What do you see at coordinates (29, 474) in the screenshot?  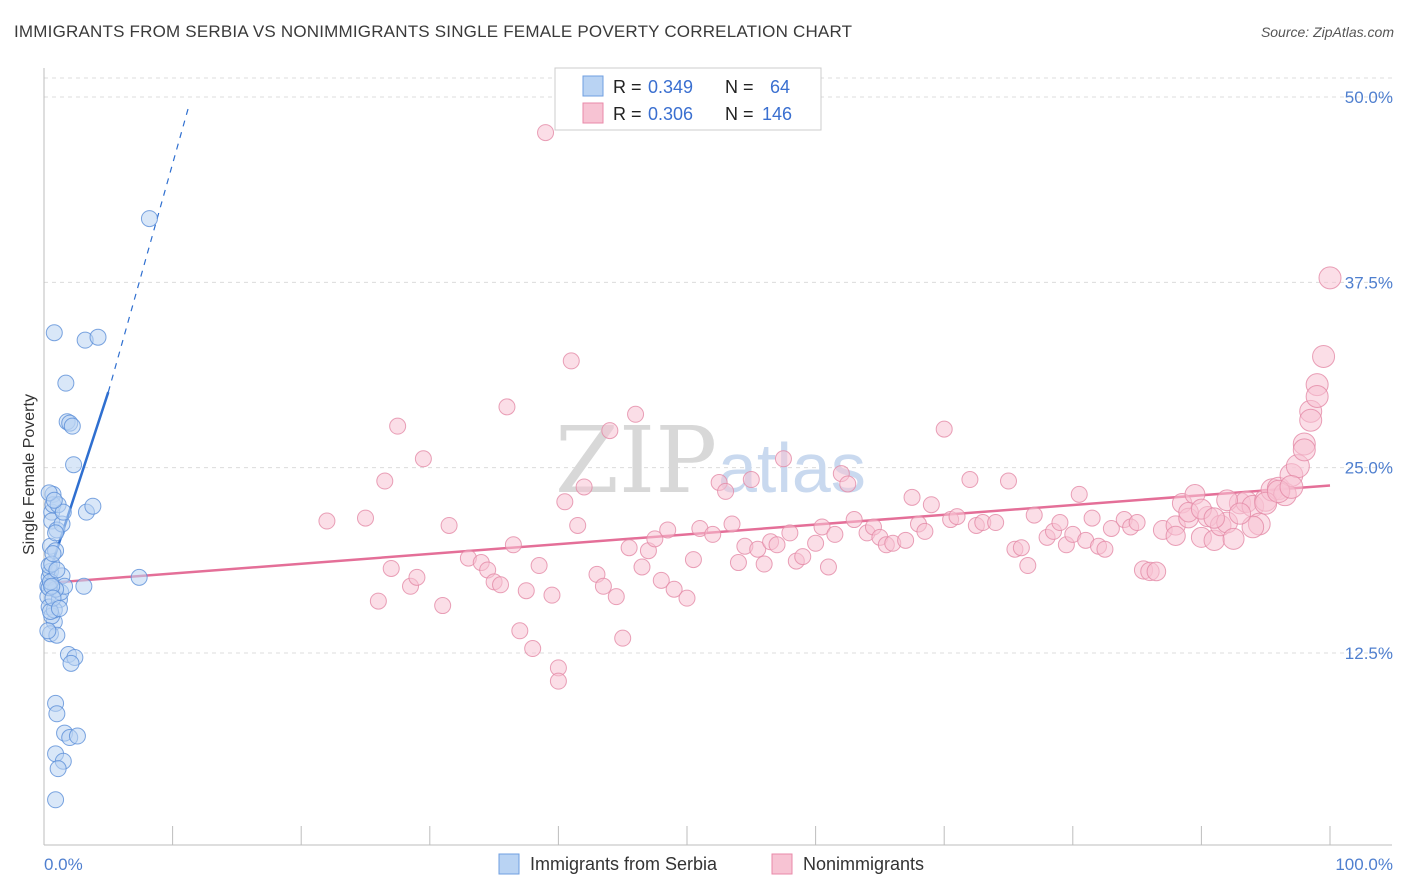 I see `y-axis-label: Single Female Poverty` at bounding box center [29, 474].